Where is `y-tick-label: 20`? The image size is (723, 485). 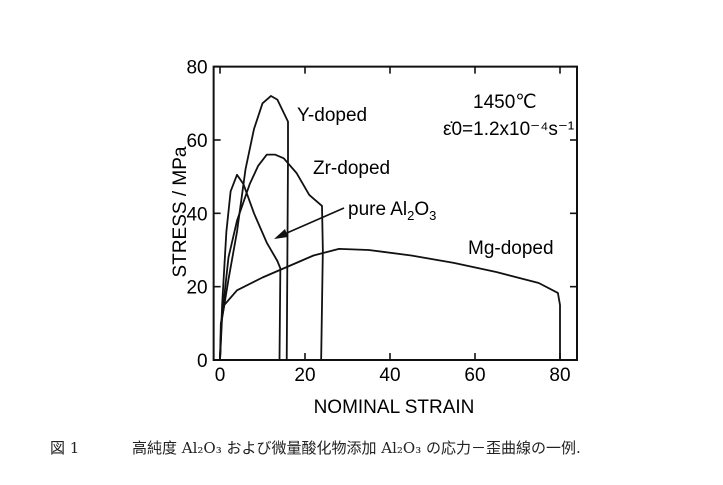 y-tick-label: 20 is located at coordinates (196, 288).